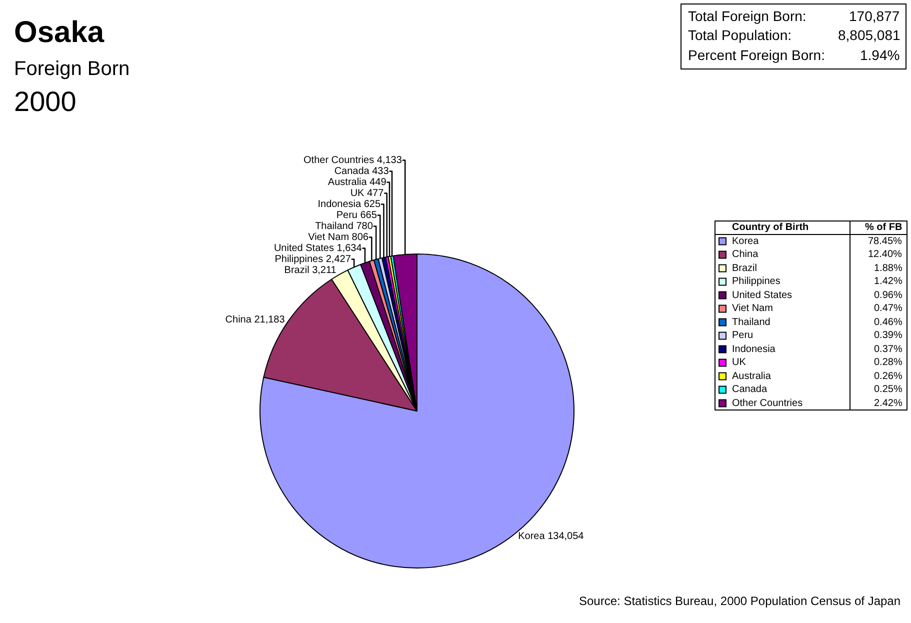  I want to click on text: 1.88%, so click(888, 268).